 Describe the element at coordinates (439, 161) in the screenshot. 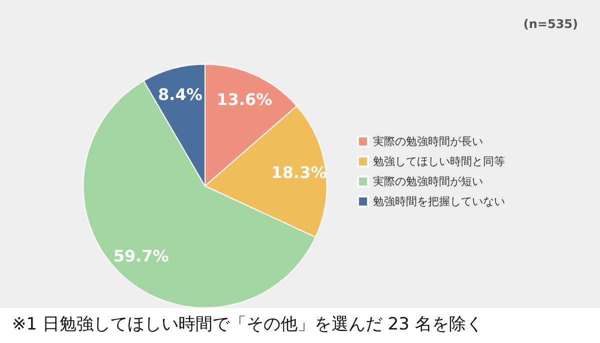

I see `legend-label: 勉強してほしい時間と同等` at that location.